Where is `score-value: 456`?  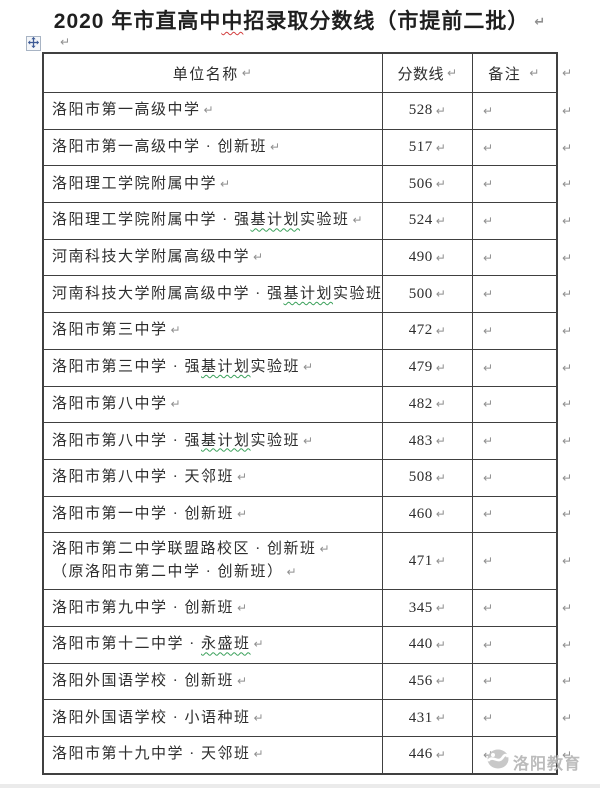
score-value: 456 is located at coordinates (420, 680).